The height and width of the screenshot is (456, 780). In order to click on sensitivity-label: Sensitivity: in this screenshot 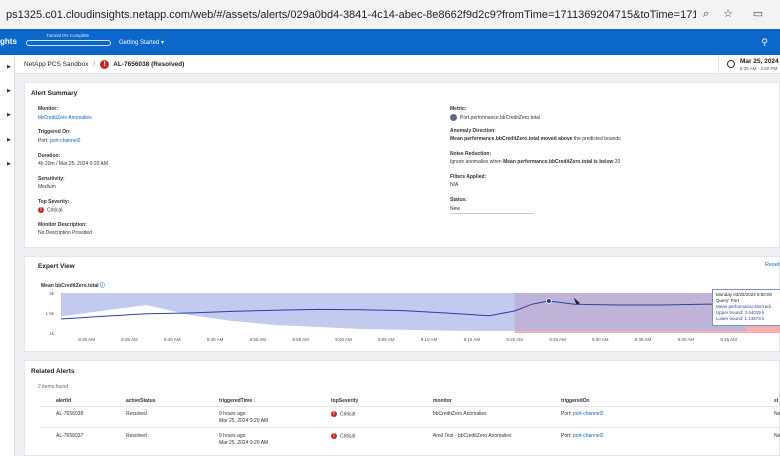, I will do `click(51, 179)`.